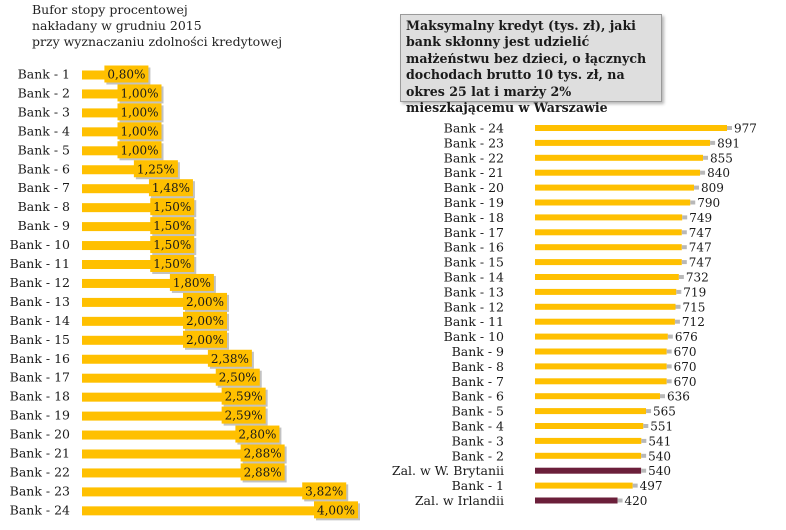 The width and height of the screenshot is (786, 530). I want to click on data-label: 1,48%, so click(171, 188).